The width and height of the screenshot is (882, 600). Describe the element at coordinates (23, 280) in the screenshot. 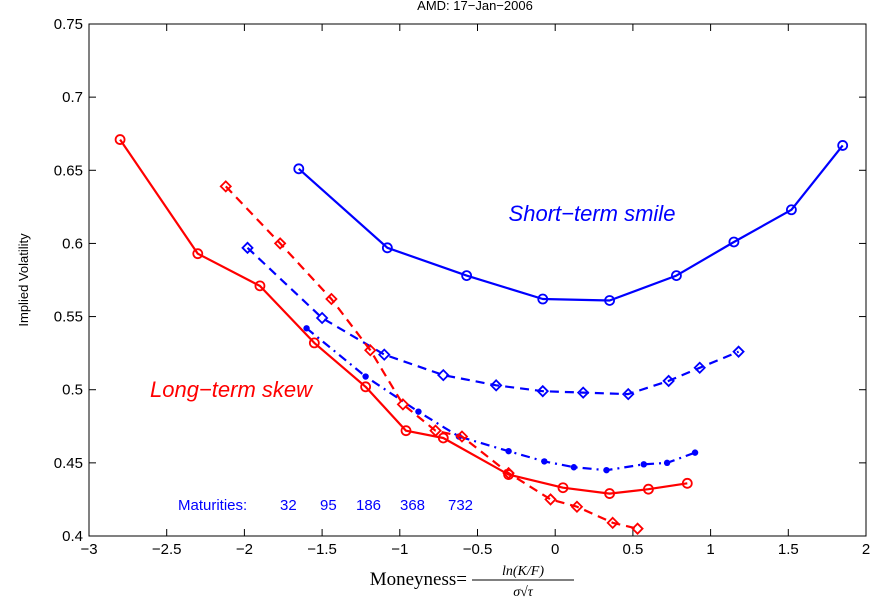

I see `y-axis-label: Implied Volatility` at that location.